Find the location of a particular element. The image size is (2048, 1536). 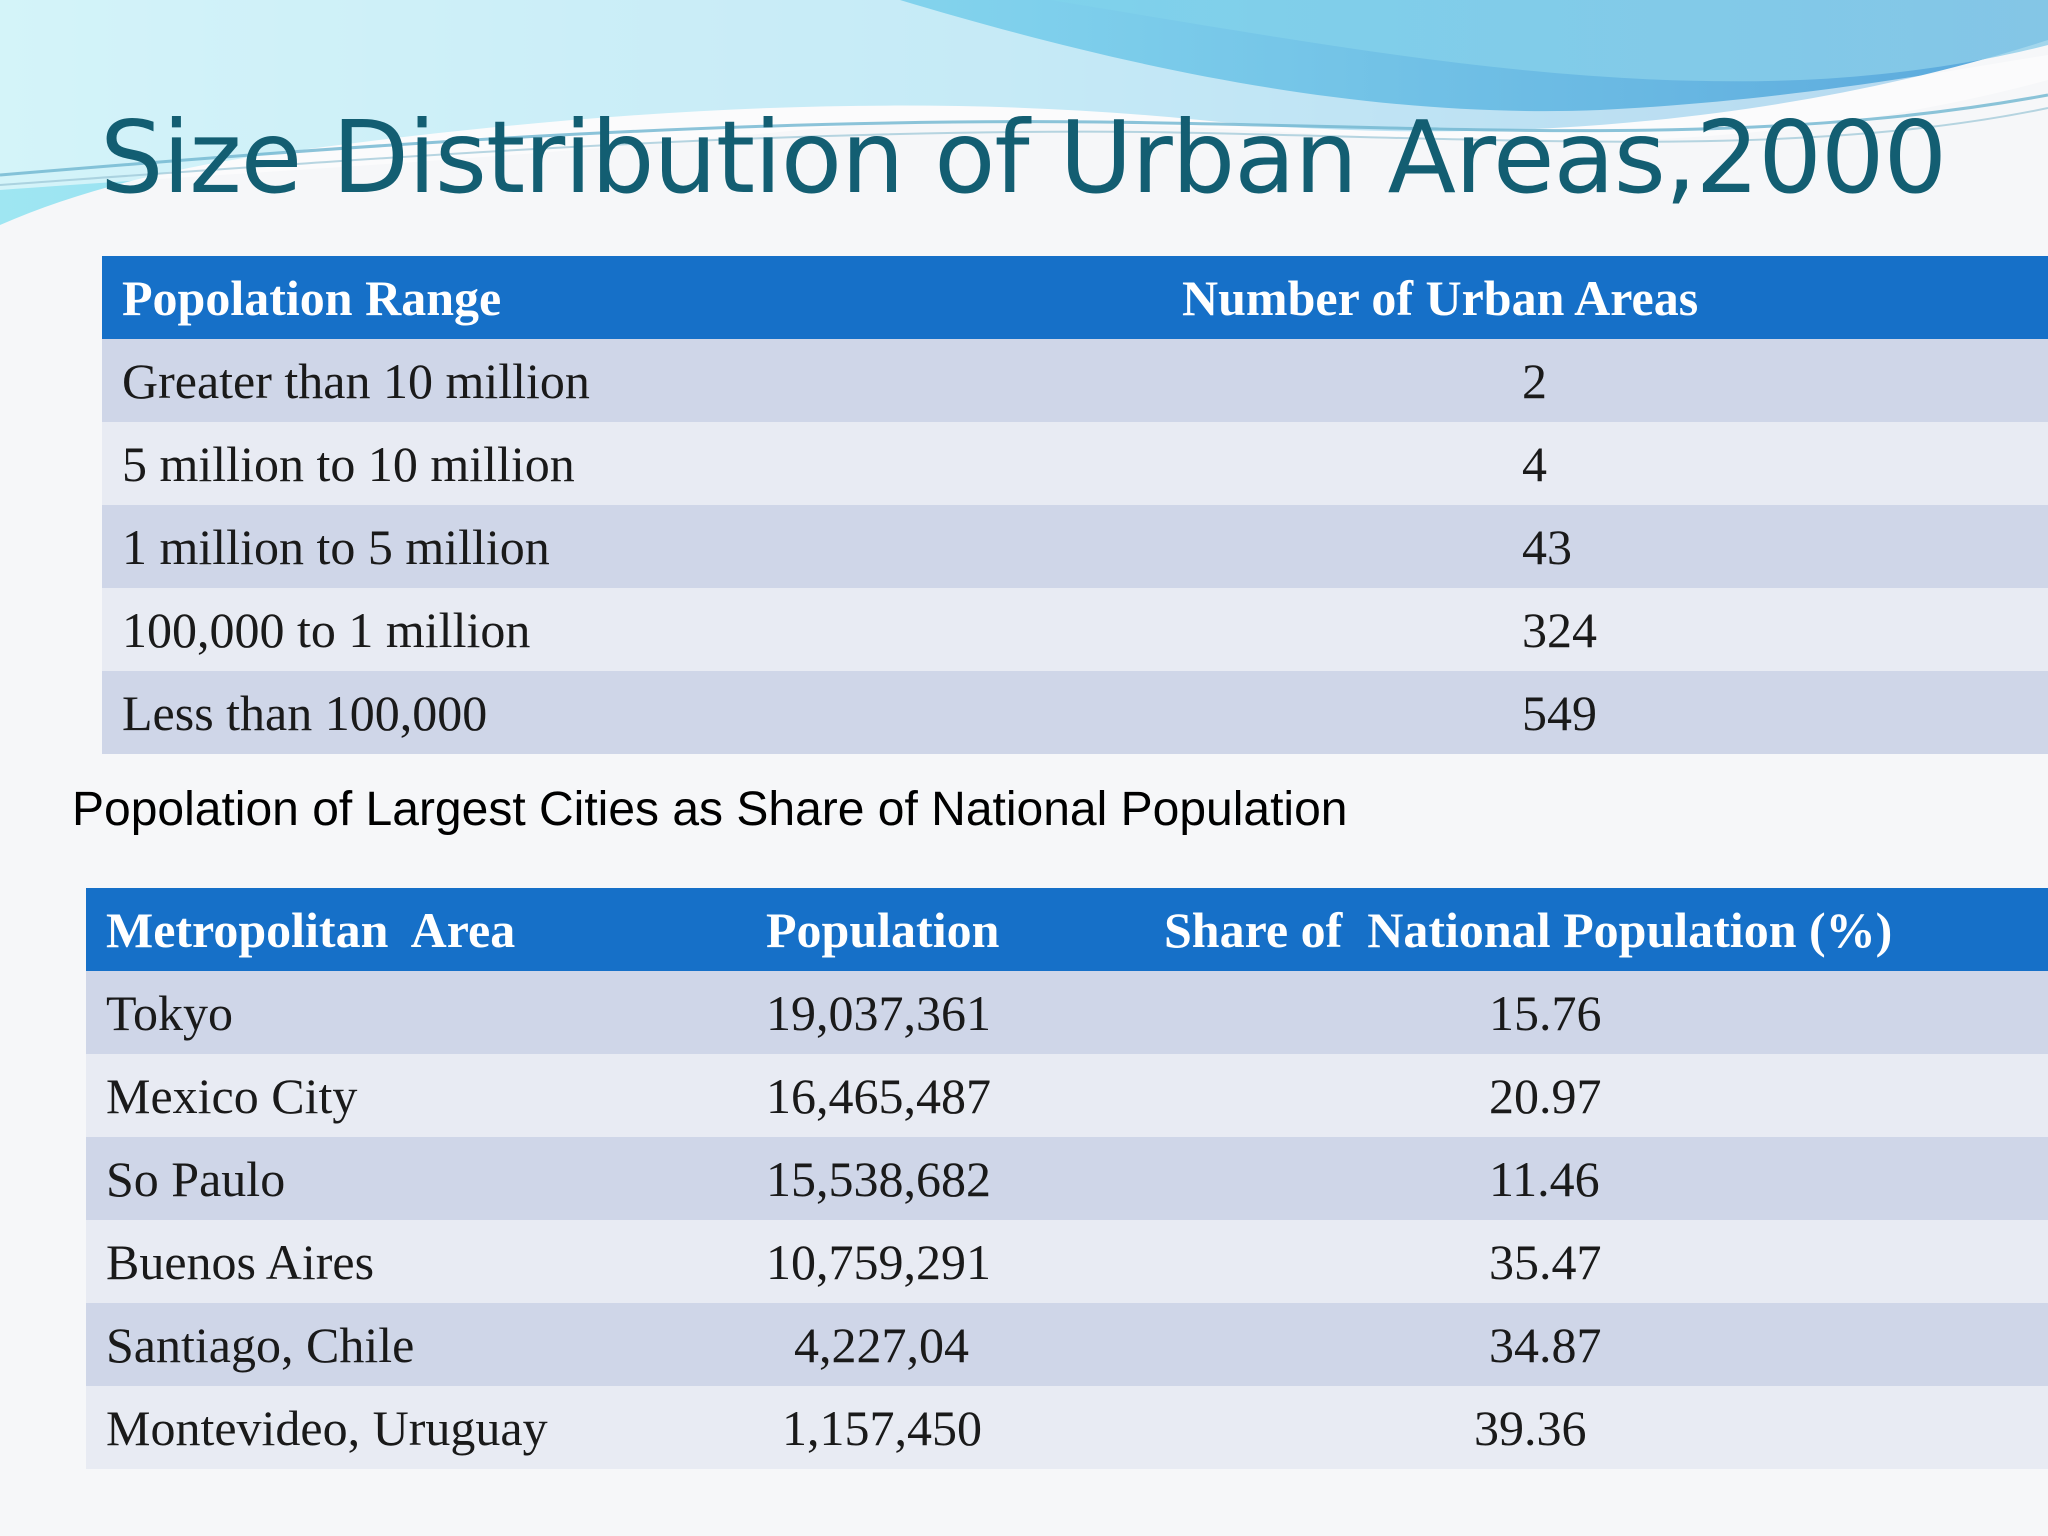

population-range-cell: 1 million to 5 million is located at coordinates (579, 546).